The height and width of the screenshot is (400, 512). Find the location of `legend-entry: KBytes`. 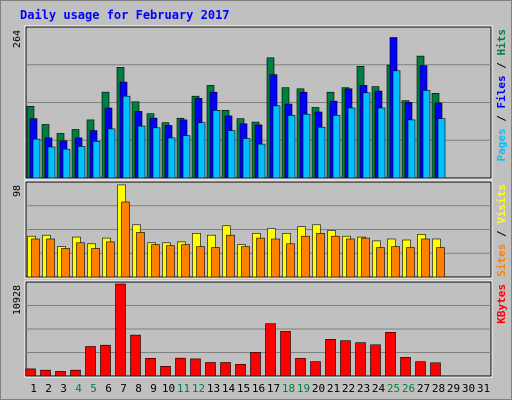

legend-entry: KBytes is located at coordinates (501, 304).